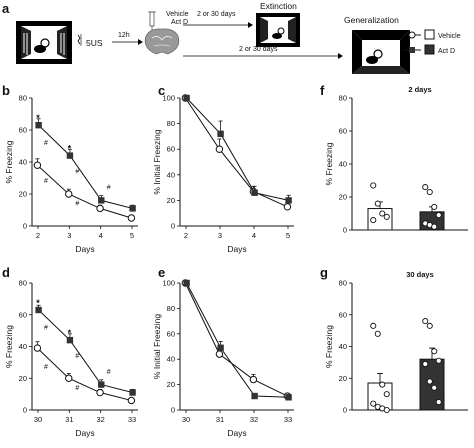 This screenshot has height=448, width=474. Describe the element at coordinates (124, 35) in the screenshot. I see `interval-label: 12h` at that location.